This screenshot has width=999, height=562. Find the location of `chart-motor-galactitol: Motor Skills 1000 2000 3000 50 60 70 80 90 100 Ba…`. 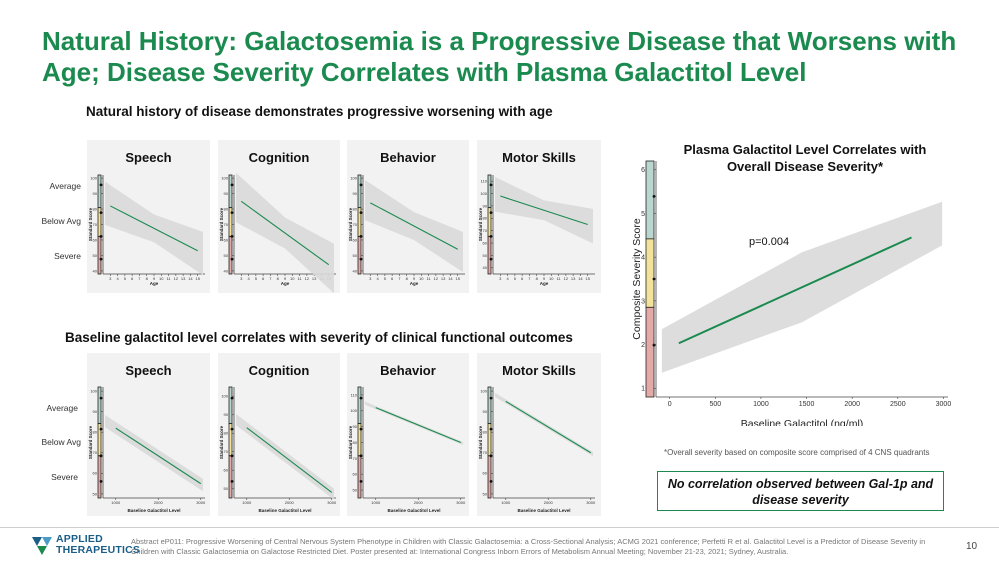

chart-motor-galactitol: Motor Skills 1000 2000 3000 50 60 70 80 90 100 Ba… is located at coordinates (539, 434).